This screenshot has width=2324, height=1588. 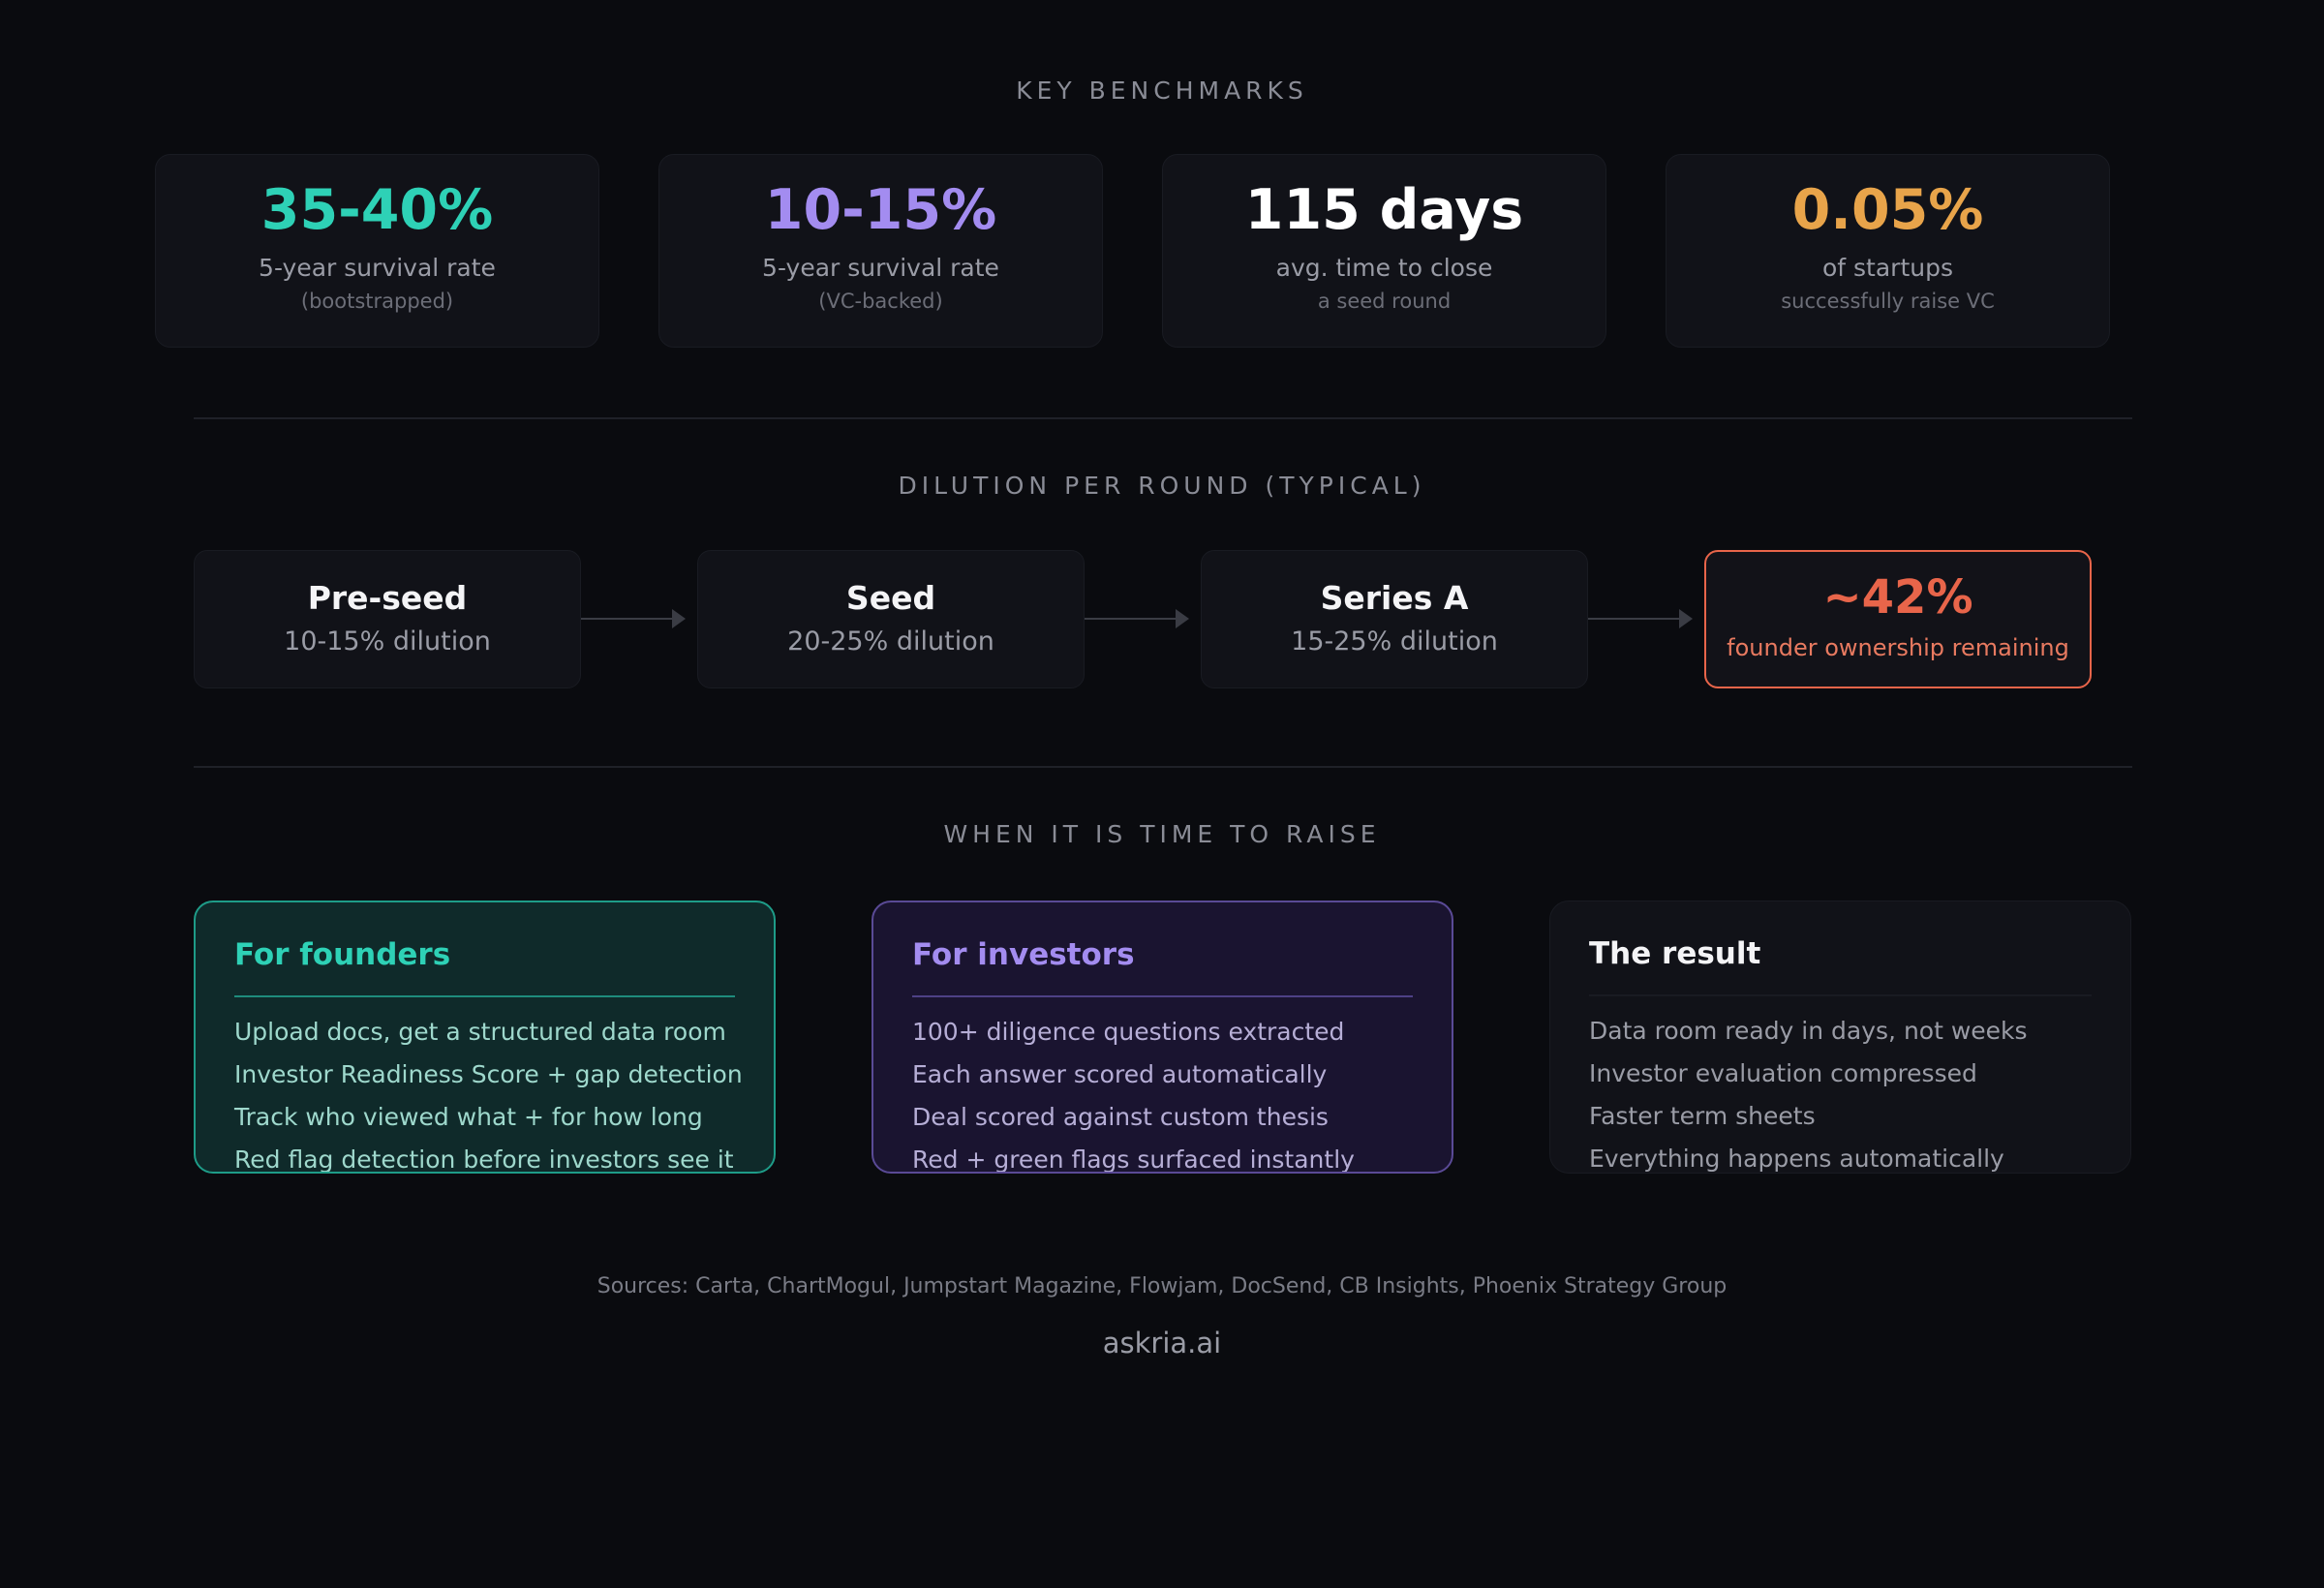 What do you see at coordinates (1162, 1343) in the screenshot?
I see `brand-name: askria.ai` at bounding box center [1162, 1343].